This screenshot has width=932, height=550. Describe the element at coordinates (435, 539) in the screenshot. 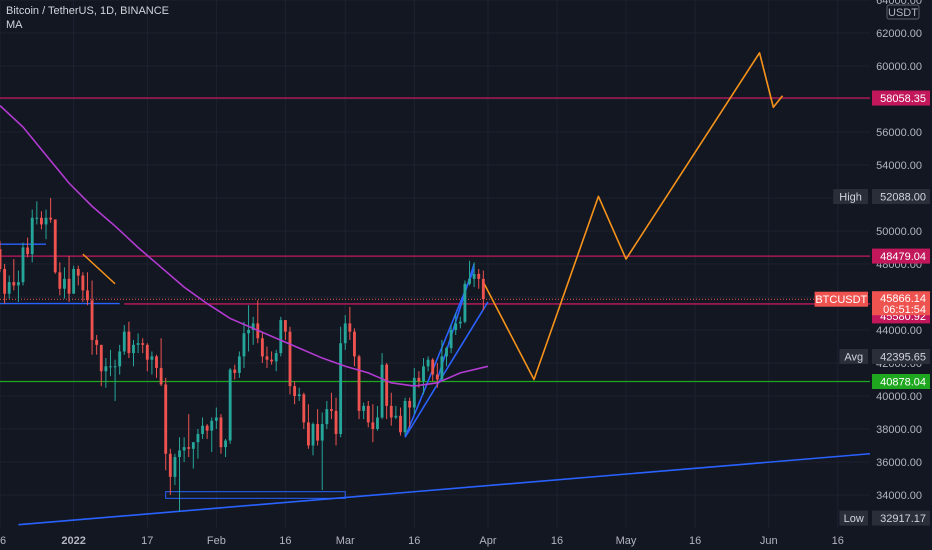

I see `time-axis: 16 2022 17 Feb 16 Mar 16 Apr 16 May 16 Jun 16` at that location.